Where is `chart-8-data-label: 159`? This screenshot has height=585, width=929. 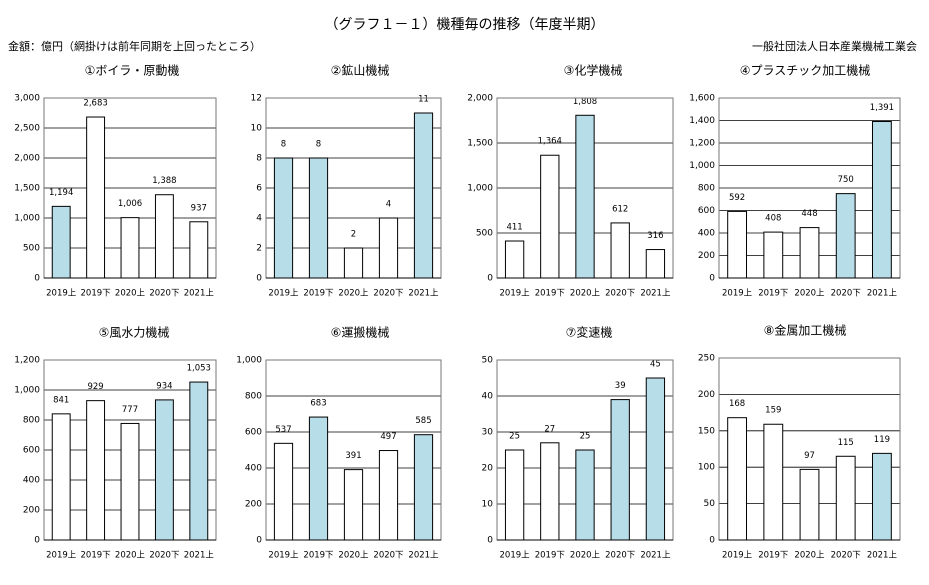 chart-8-data-label: 159 is located at coordinates (773, 411).